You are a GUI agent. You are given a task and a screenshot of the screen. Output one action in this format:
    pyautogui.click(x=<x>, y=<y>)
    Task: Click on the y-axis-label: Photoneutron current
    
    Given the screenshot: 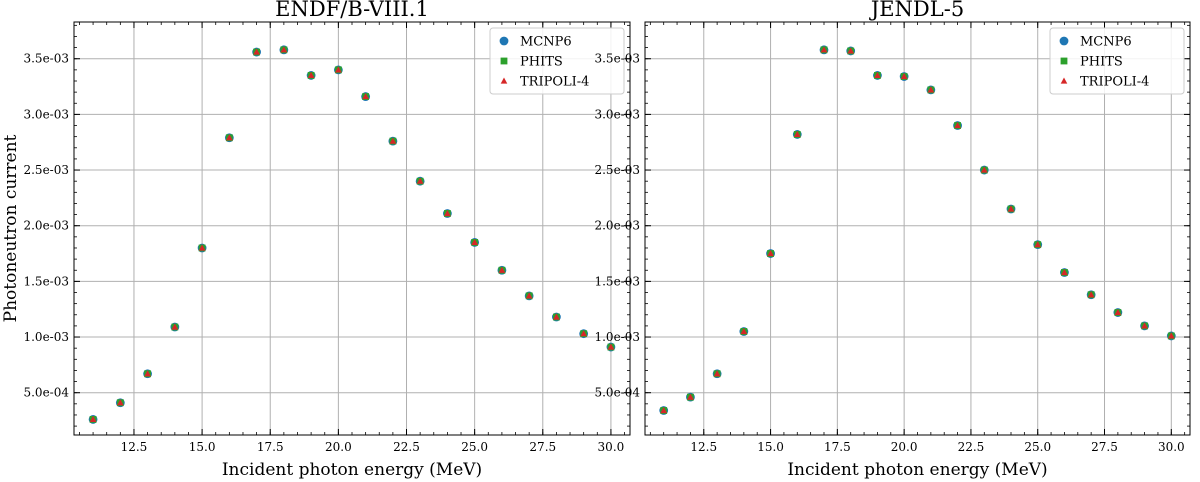 What is the action you would take?
    pyautogui.click(x=11, y=228)
    